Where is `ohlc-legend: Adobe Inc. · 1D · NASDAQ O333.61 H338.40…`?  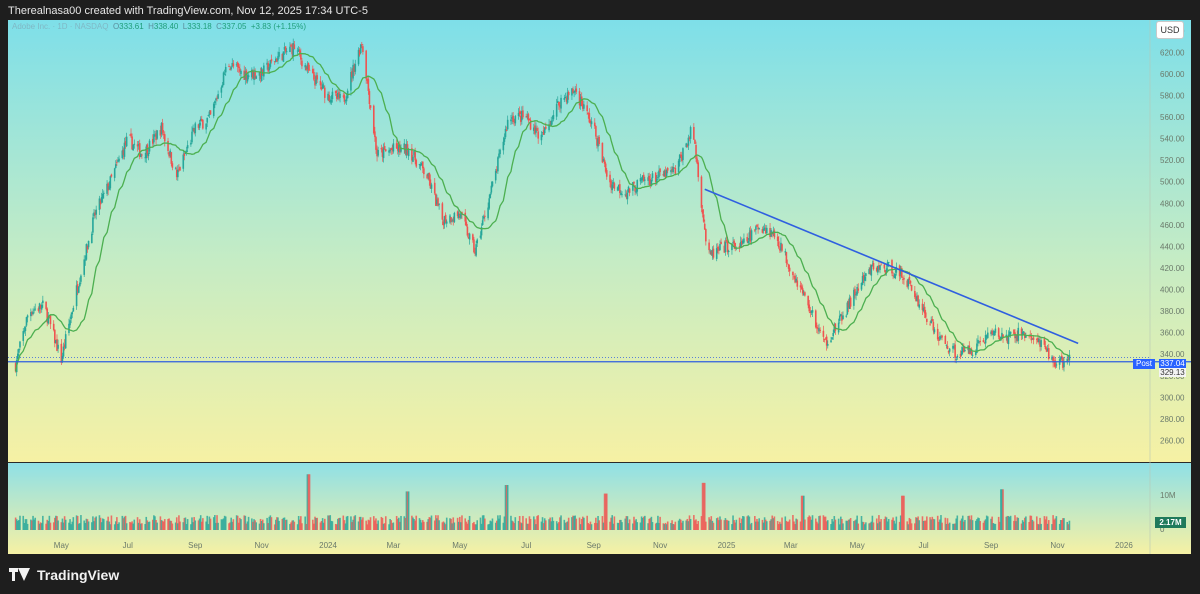
ohlc-legend: Adobe Inc. · 1D · NASDAQ O333.61 H338.40… is located at coordinates (159, 26).